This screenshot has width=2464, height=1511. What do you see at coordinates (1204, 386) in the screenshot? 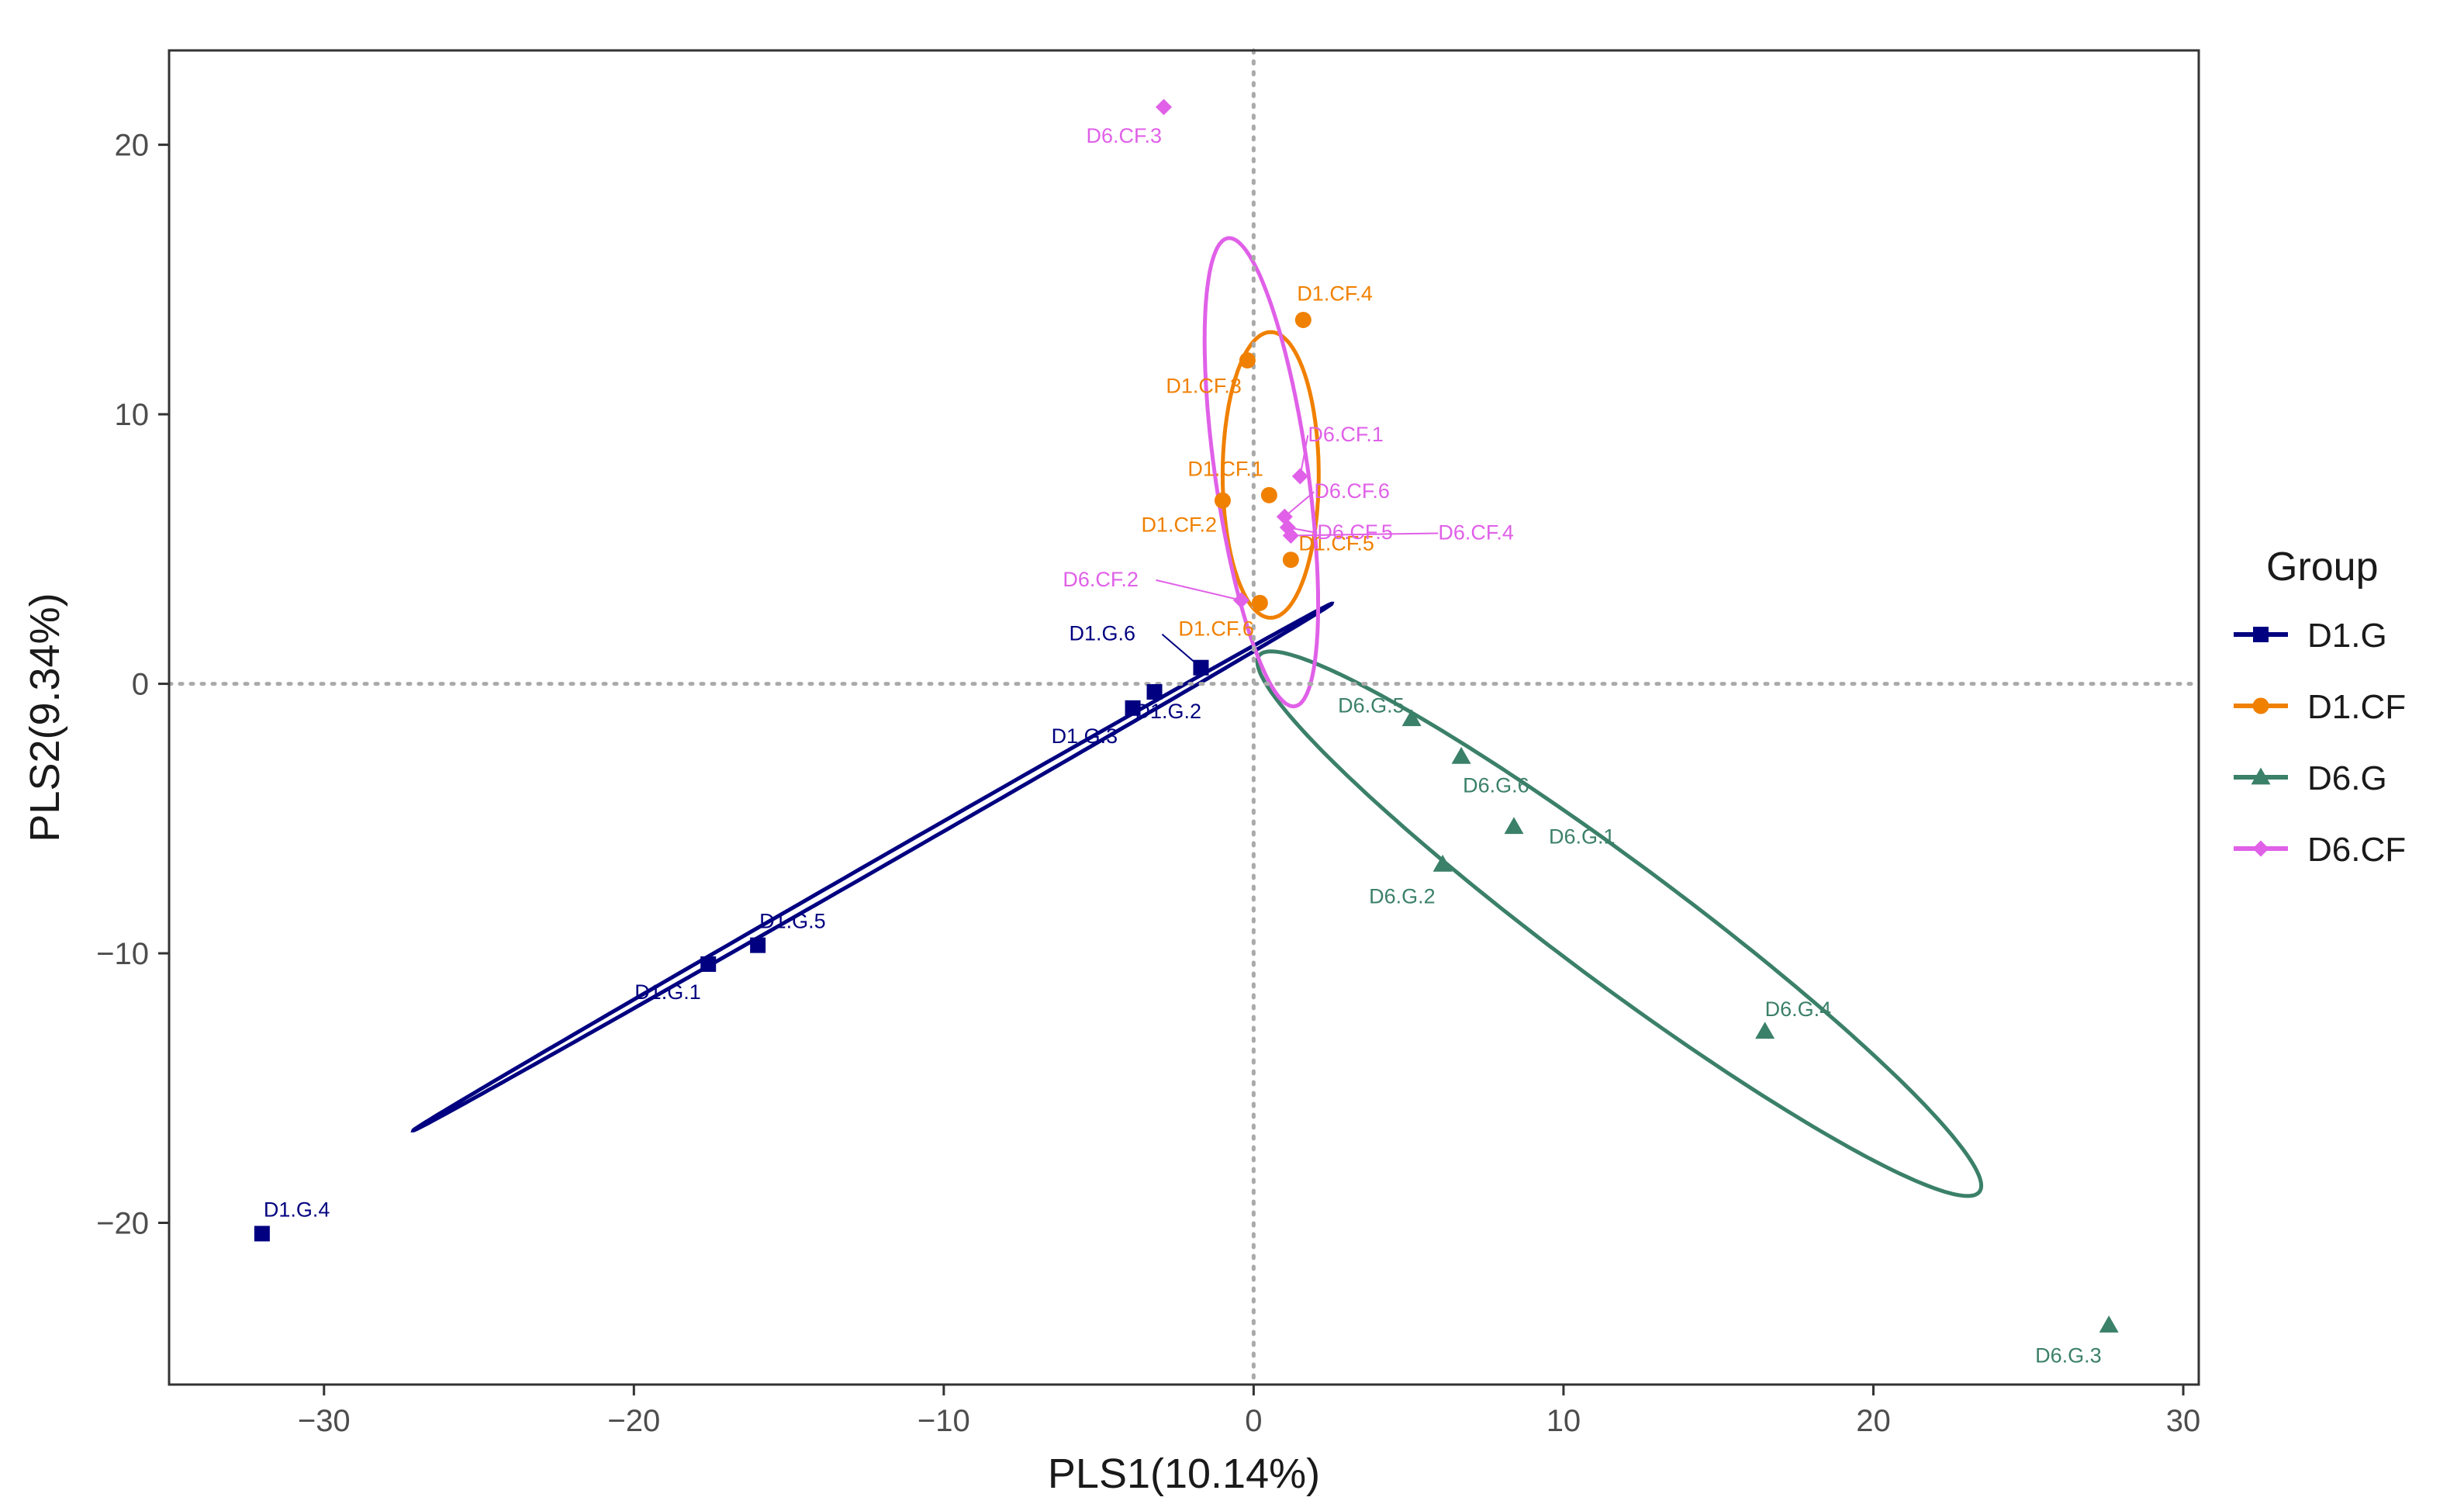
I see `label-d1-cf-3: D1.CF.3` at bounding box center [1204, 386].